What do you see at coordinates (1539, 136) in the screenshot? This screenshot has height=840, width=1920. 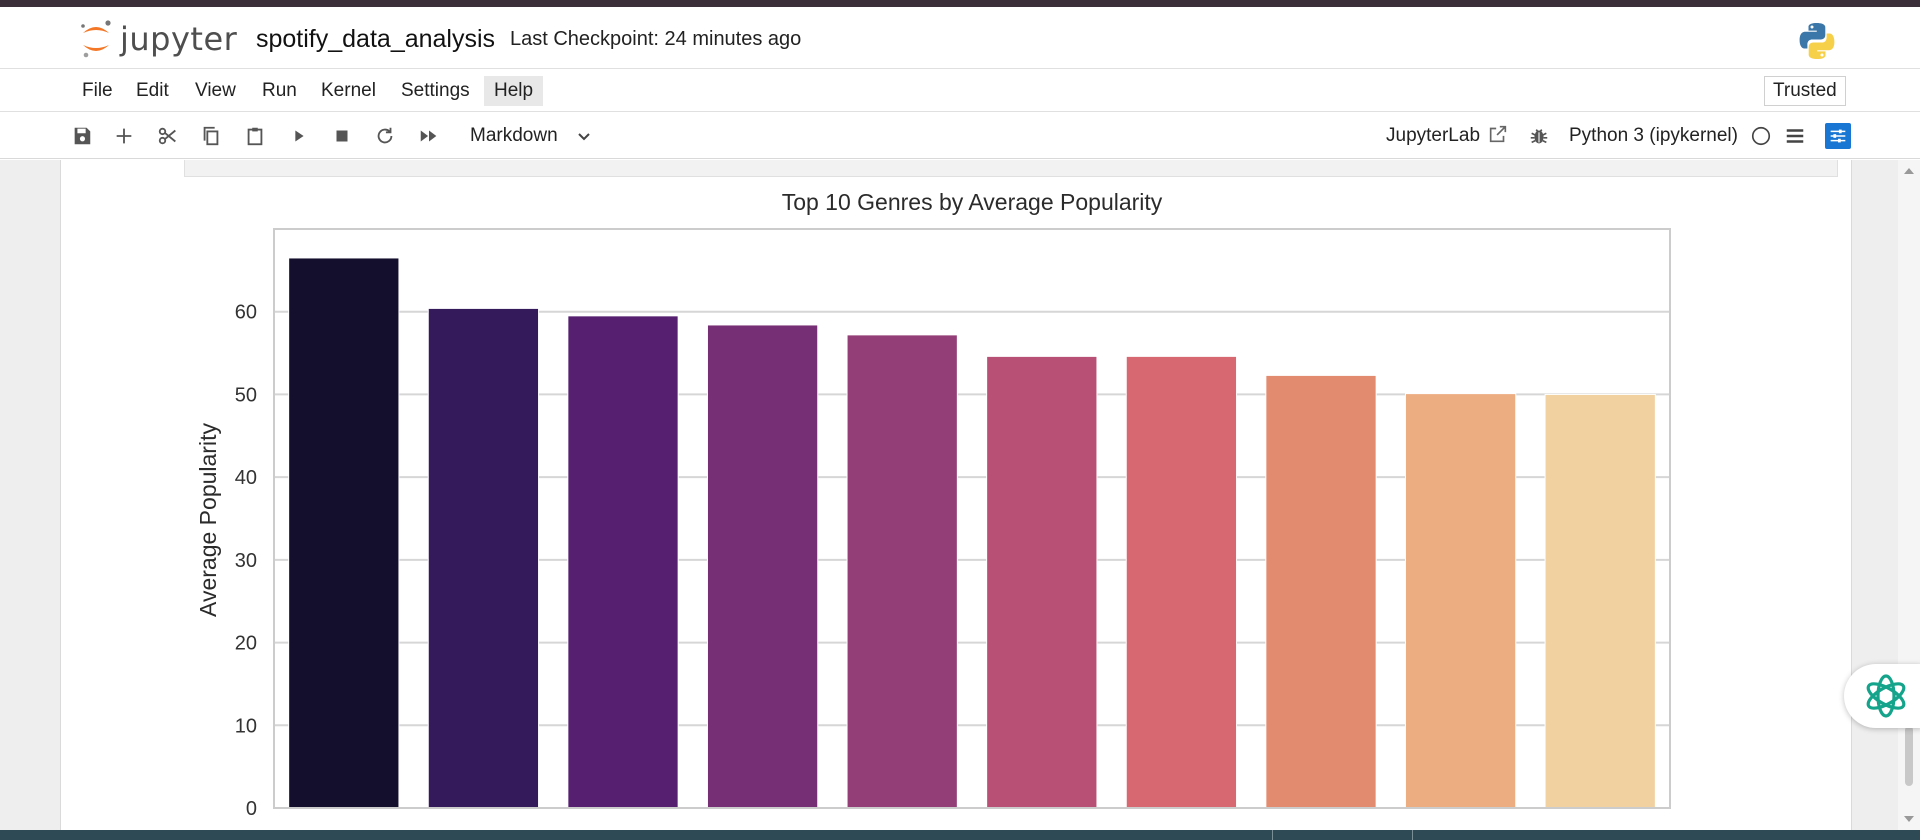 I see `debugger-bug-icon` at bounding box center [1539, 136].